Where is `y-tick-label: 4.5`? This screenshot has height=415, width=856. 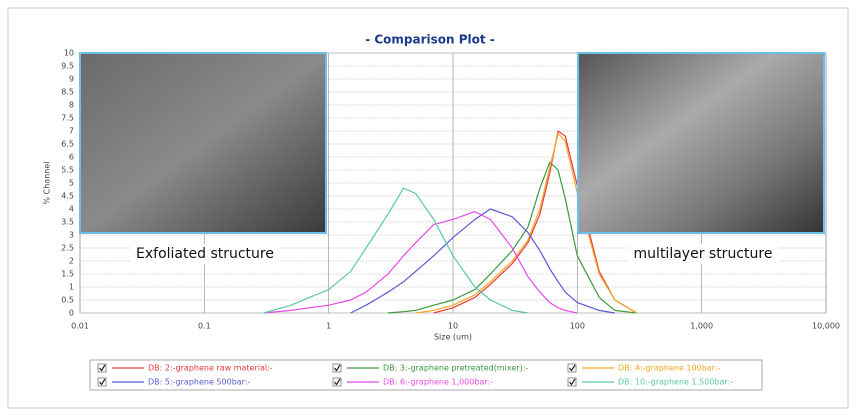
y-tick-label: 4.5 is located at coordinates (67, 196).